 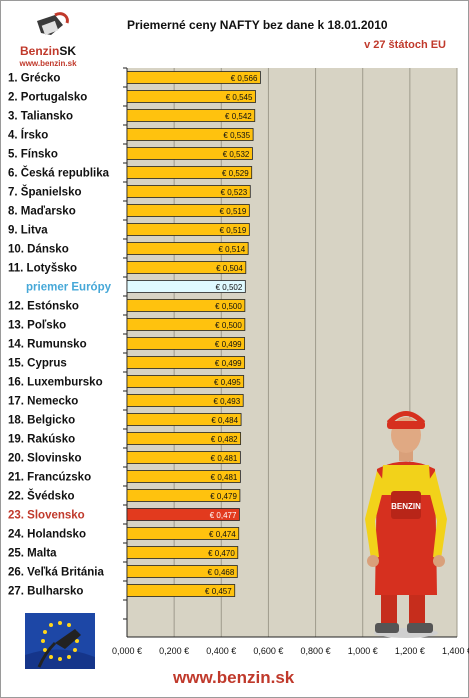 I want to click on category-label: 20. Slovinsko, so click(x=45, y=459).